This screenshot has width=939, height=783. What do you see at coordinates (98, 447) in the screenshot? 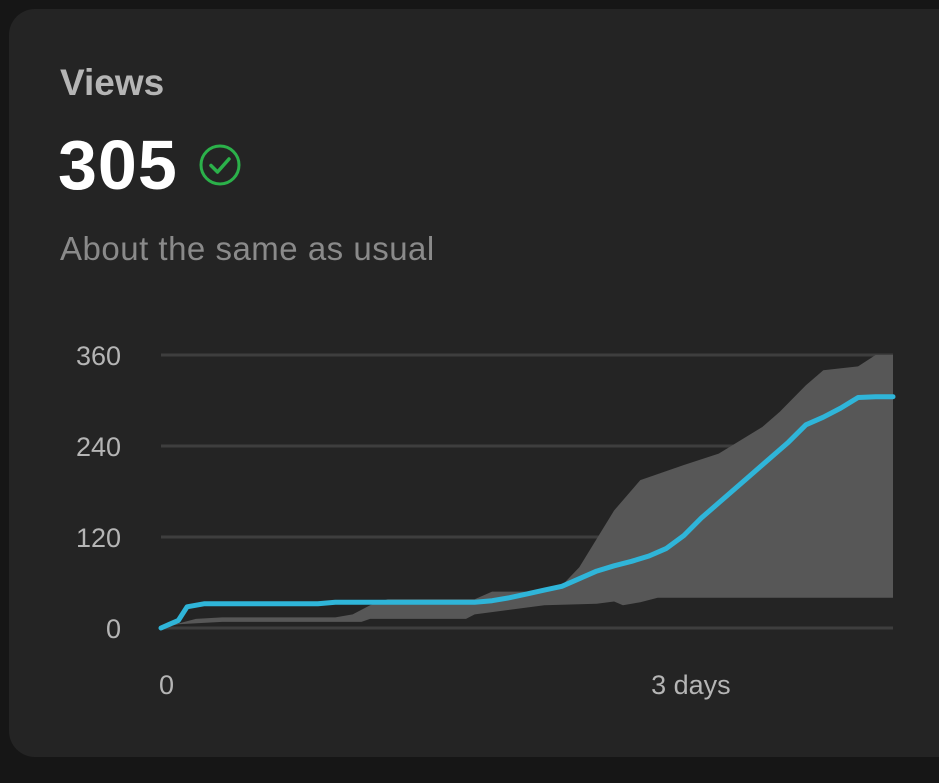
I see `y-tick-label-240: 240` at bounding box center [98, 447].